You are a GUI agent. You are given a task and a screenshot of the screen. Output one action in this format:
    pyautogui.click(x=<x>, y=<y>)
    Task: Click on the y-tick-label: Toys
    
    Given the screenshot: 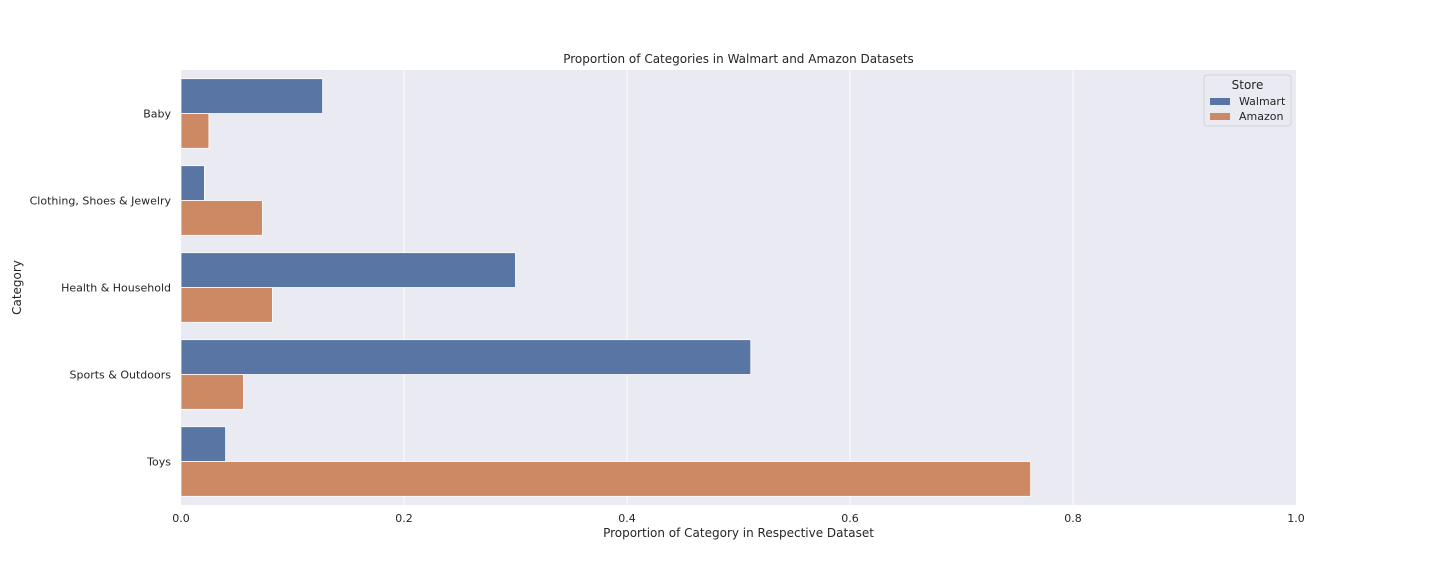 What is the action you would take?
    pyautogui.click(x=158, y=462)
    